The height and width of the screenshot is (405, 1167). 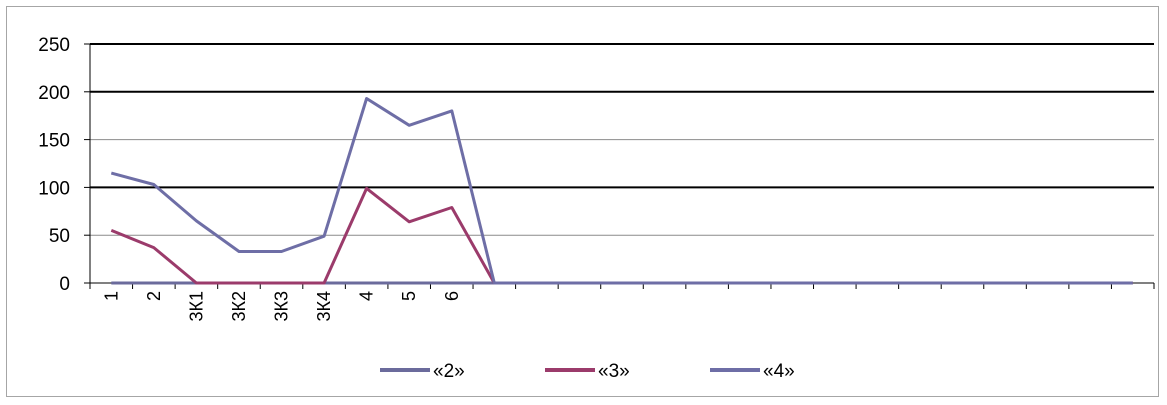 What do you see at coordinates (779, 371) in the screenshot?
I see `legend-label: «4»` at bounding box center [779, 371].